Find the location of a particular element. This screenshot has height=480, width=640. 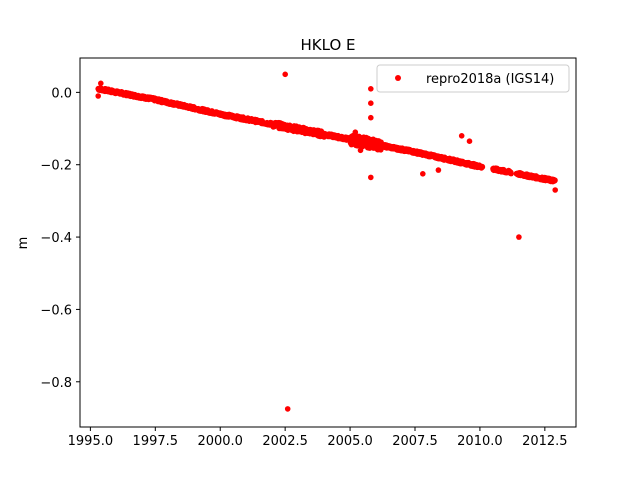

x-tick-label: 2002.5 is located at coordinates (285, 441).